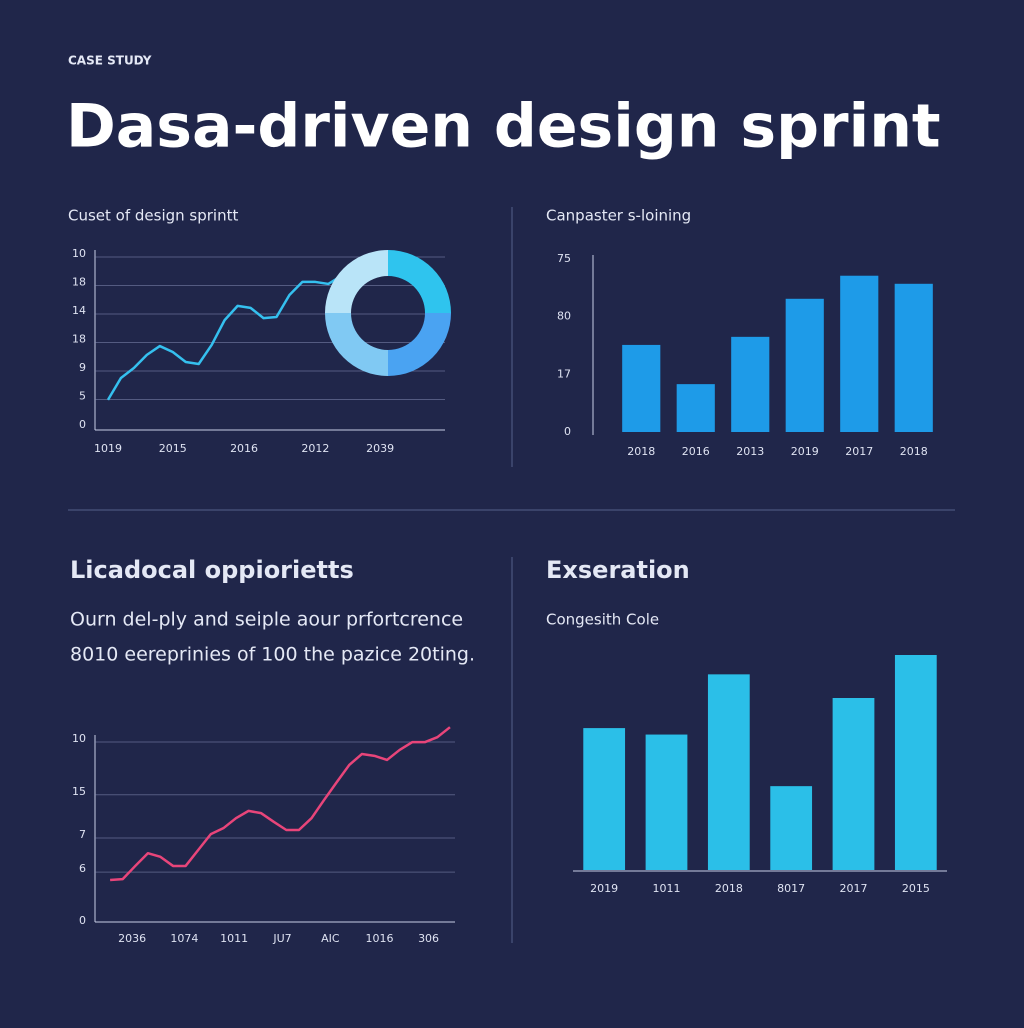 This screenshot has height=1028, width=1024. What do you see at coordinates (82, 834) in the screenshot?
I see `y-tick-label: 7` at bounding box center [82, 834].